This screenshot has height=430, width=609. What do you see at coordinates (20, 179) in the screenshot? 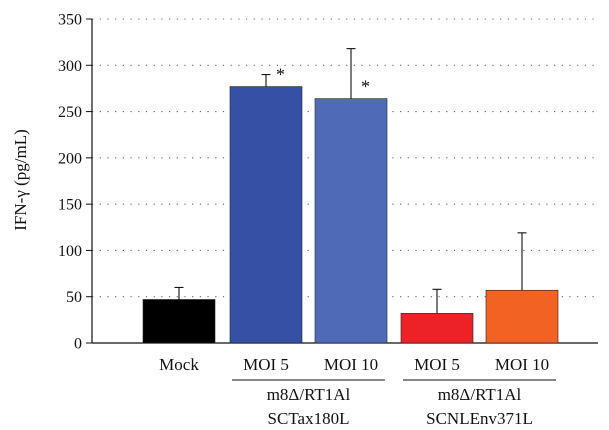
I see `y-axis-label: IFN-γ (pg/mL)` at bounding box center [20, 179].